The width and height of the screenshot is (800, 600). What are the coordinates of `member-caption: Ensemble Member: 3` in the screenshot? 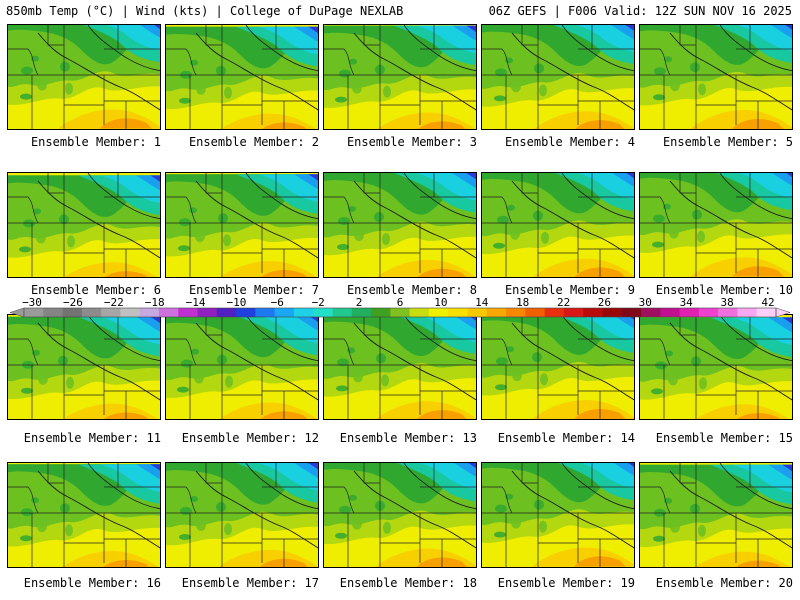 It's located at (411, 142).